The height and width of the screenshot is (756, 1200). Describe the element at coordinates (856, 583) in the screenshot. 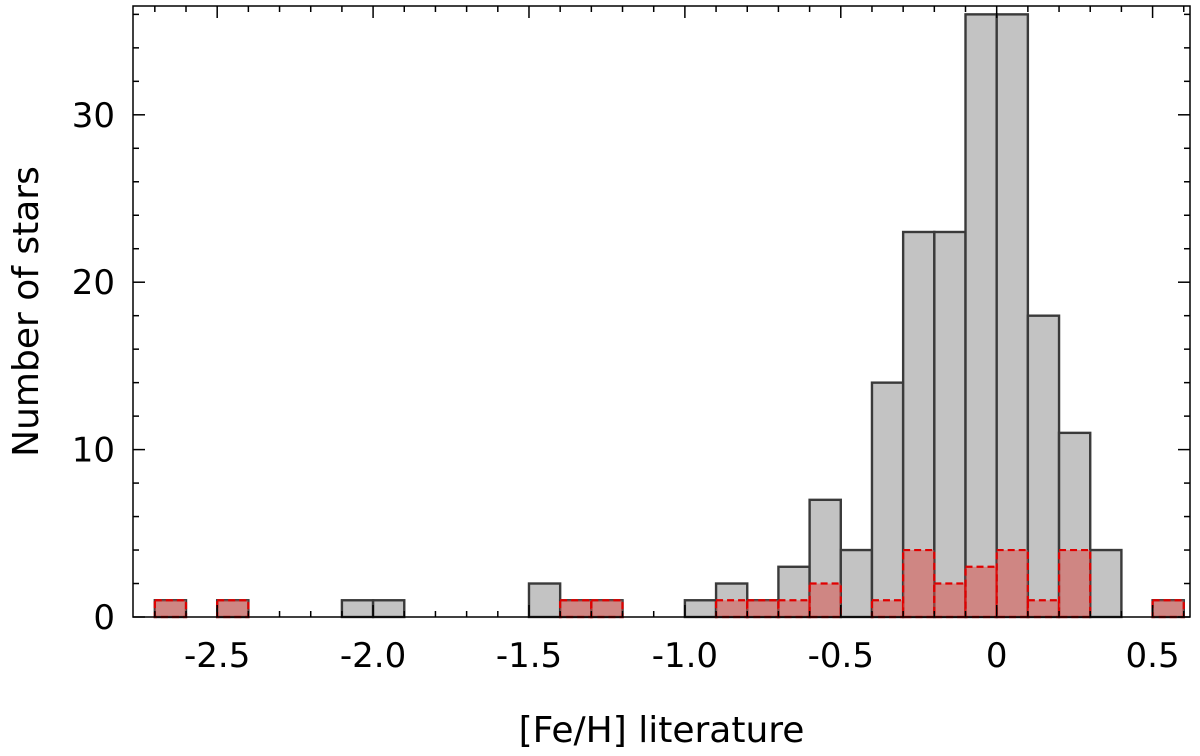

I see `bar-gray--0.5` at that location.